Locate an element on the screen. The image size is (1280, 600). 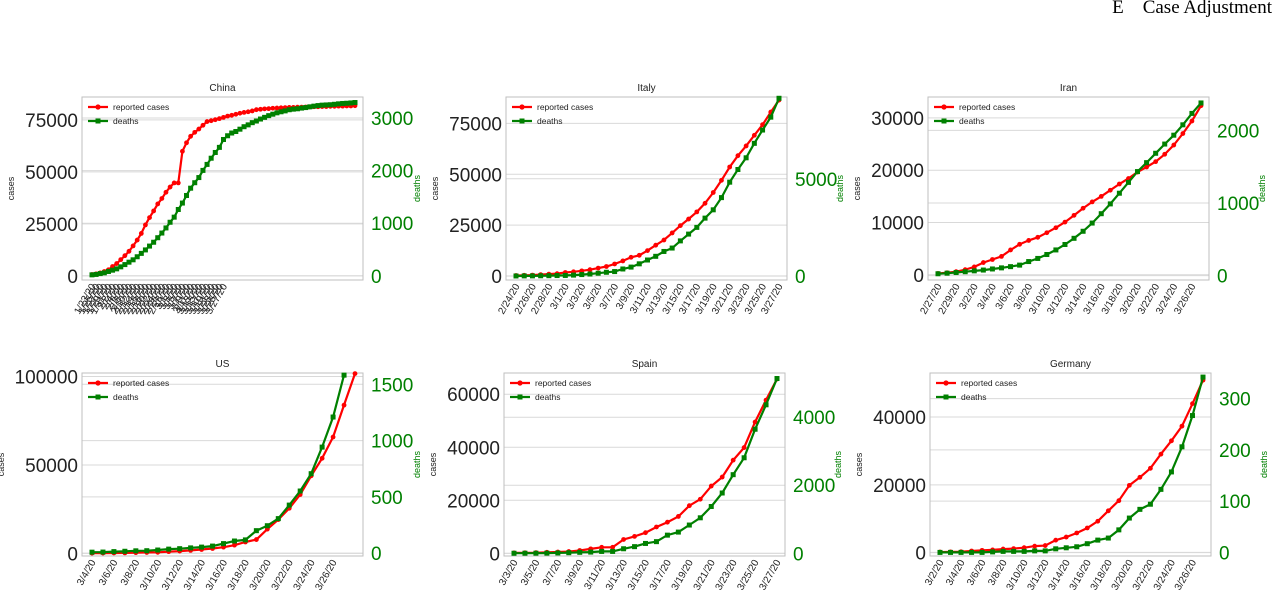
y-tick-left: 30000 is located at coordinates (897, 119).